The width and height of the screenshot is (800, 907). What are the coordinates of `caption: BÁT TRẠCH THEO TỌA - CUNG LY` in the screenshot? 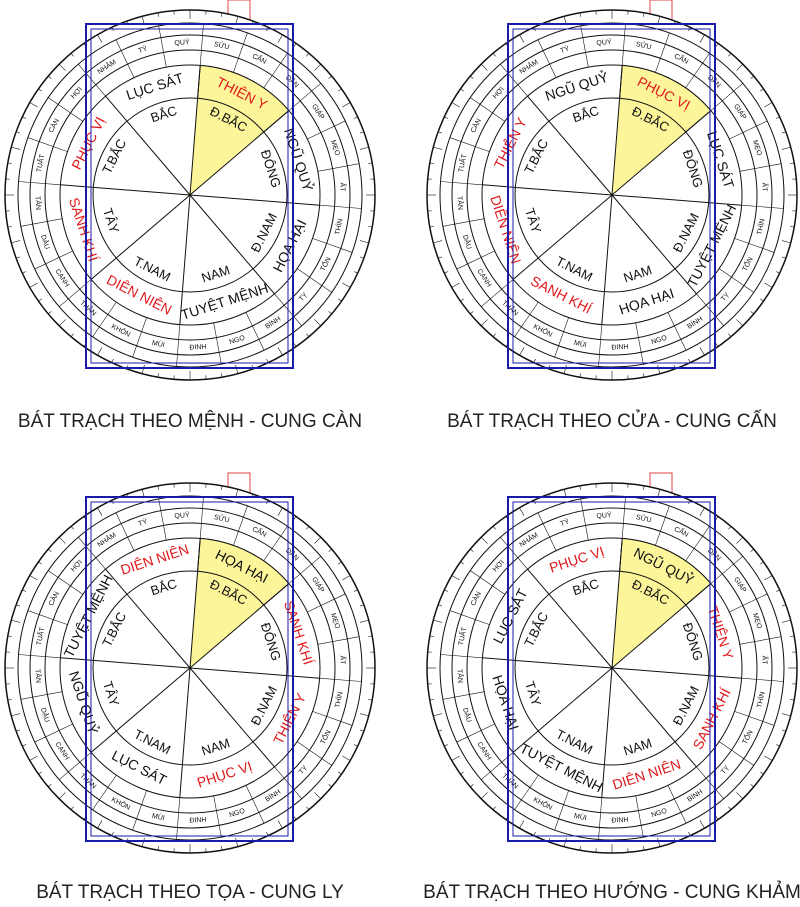 It's located at (190, 892).